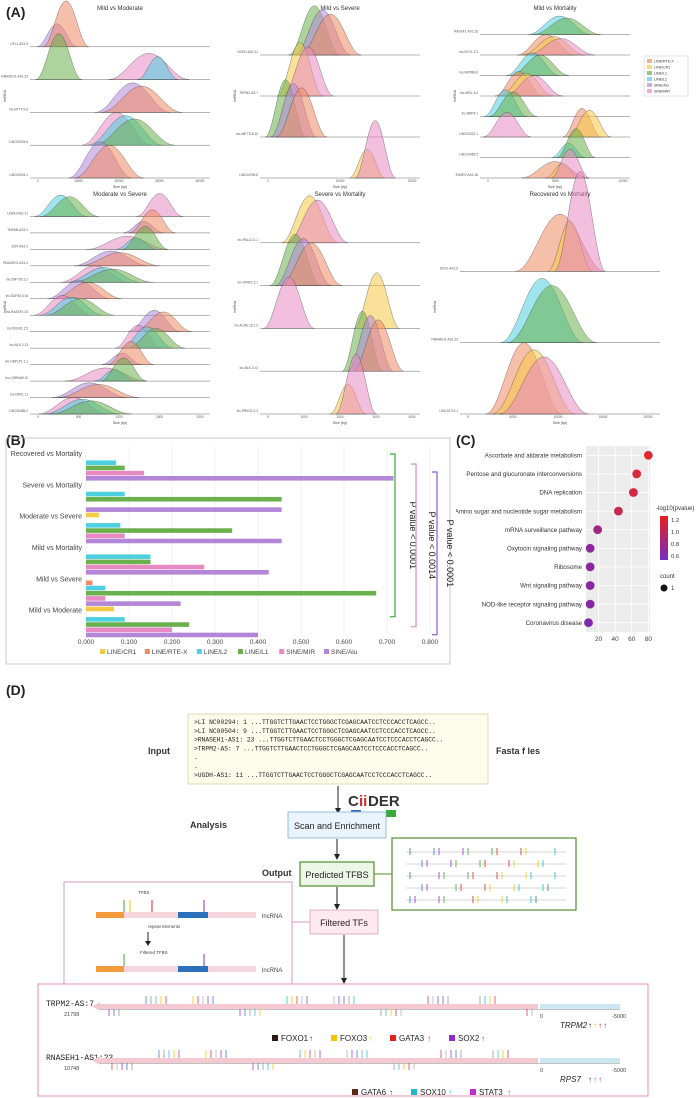 This screenshot has width=700, height=1098. I want to click on ridge-tick-label: 4000, so click(411, 417).